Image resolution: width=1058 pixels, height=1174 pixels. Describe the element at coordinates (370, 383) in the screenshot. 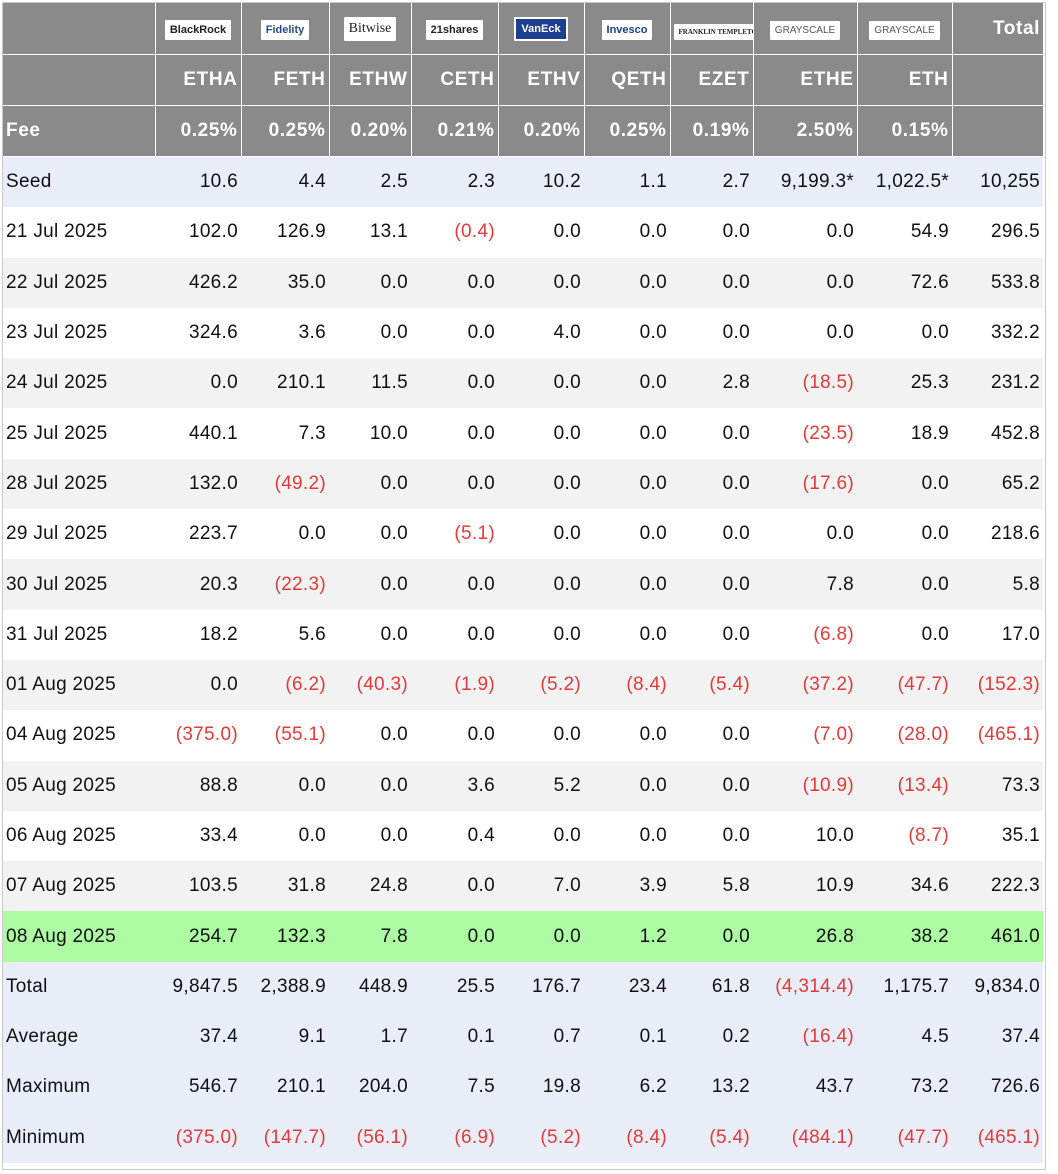

I see `flow-cell: 11.5` at that location.